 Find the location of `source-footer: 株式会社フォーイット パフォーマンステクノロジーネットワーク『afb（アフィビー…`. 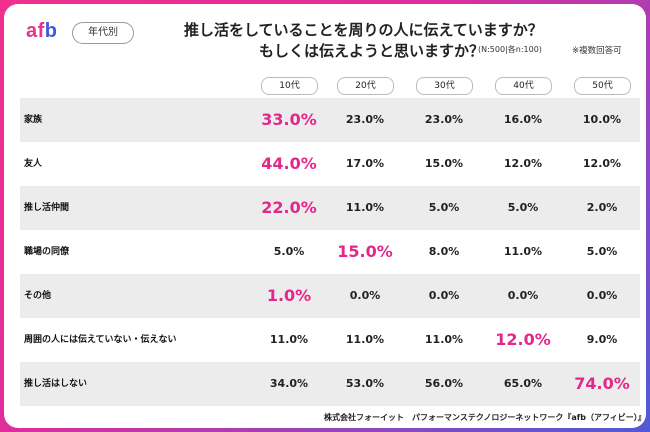

source-footer: 株式会社フォーイット パフォーマンステクノロジーネットワーク『afb（アフィビー… is located at coordinates (485, 417).